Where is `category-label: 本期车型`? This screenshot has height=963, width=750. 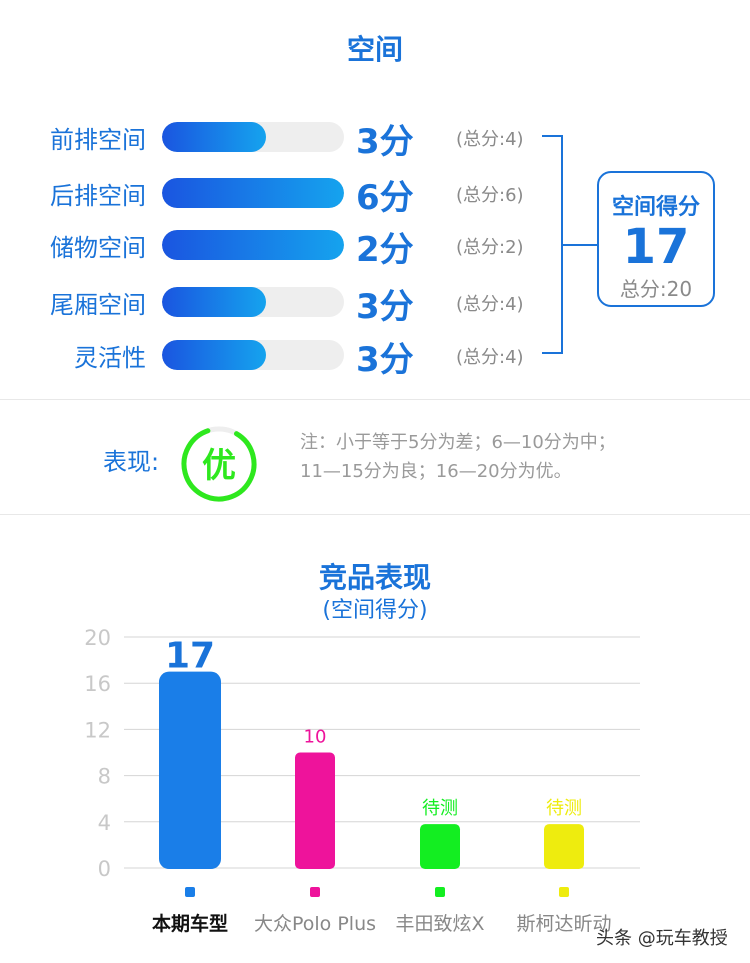
category-label: 本期车型 is located at coordinates (190, 923).